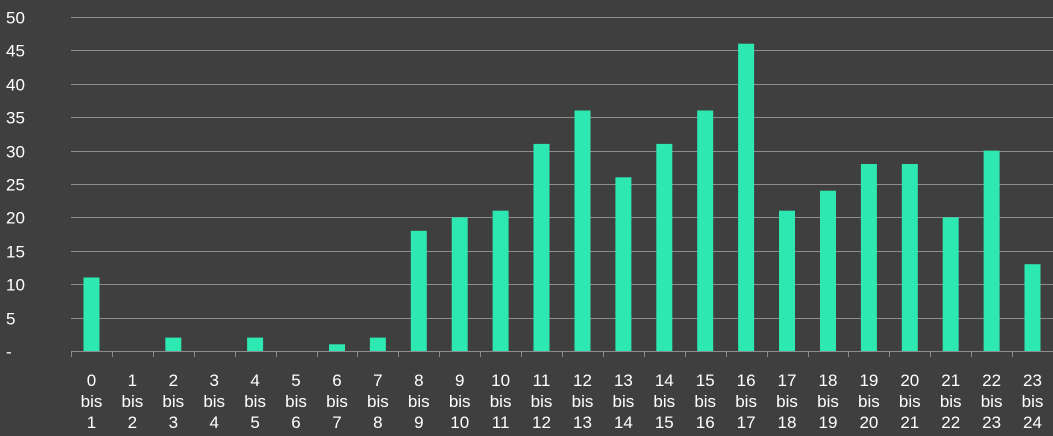 The width and height of the screenshot is (1053, 436). I want to click on y-tick-label: 10, so click(15, 285).